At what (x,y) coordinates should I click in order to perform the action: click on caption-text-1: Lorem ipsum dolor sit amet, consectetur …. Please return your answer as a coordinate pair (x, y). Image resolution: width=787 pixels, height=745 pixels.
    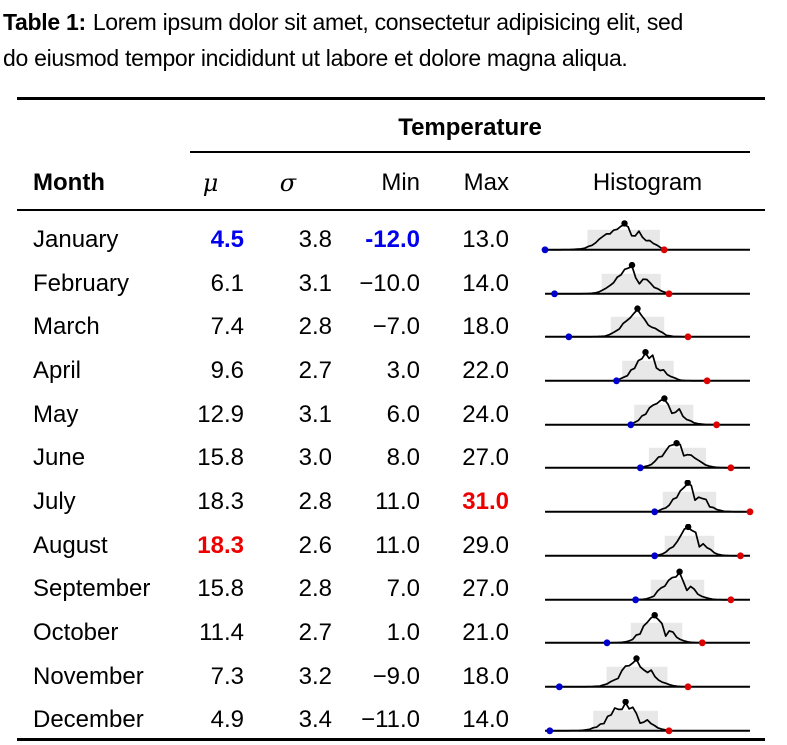
    Looking at the image, I should click on (388, 22).